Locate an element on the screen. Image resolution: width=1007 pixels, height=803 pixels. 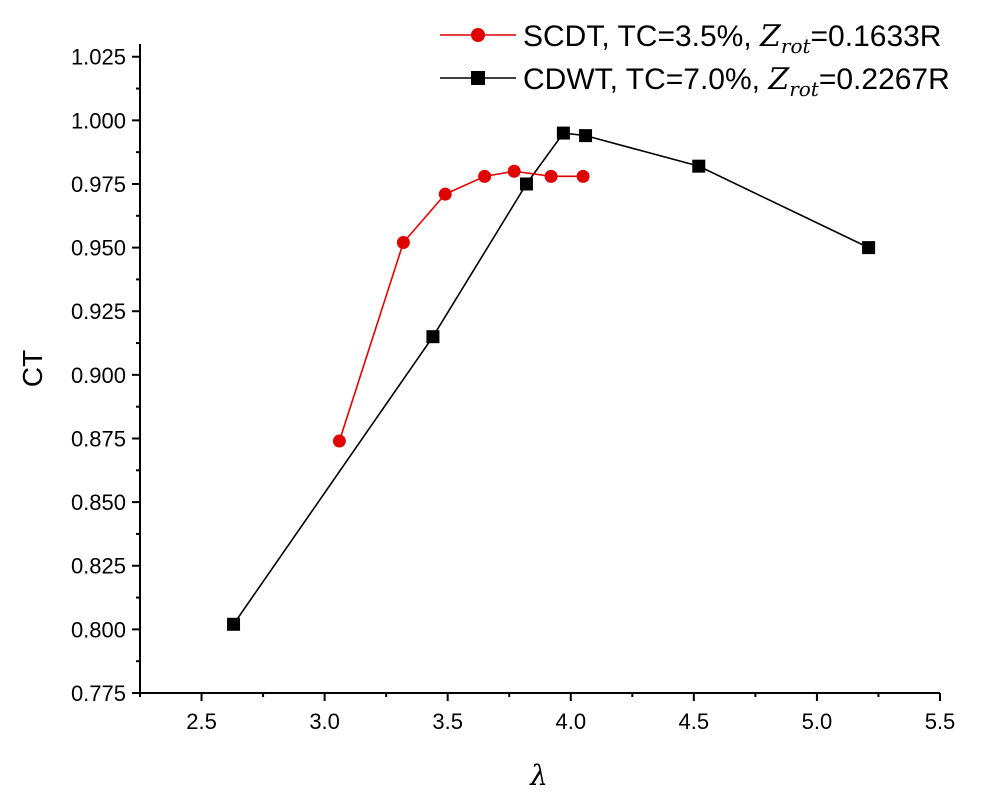
legend-marker-circle is located at coordinates (478, 35).